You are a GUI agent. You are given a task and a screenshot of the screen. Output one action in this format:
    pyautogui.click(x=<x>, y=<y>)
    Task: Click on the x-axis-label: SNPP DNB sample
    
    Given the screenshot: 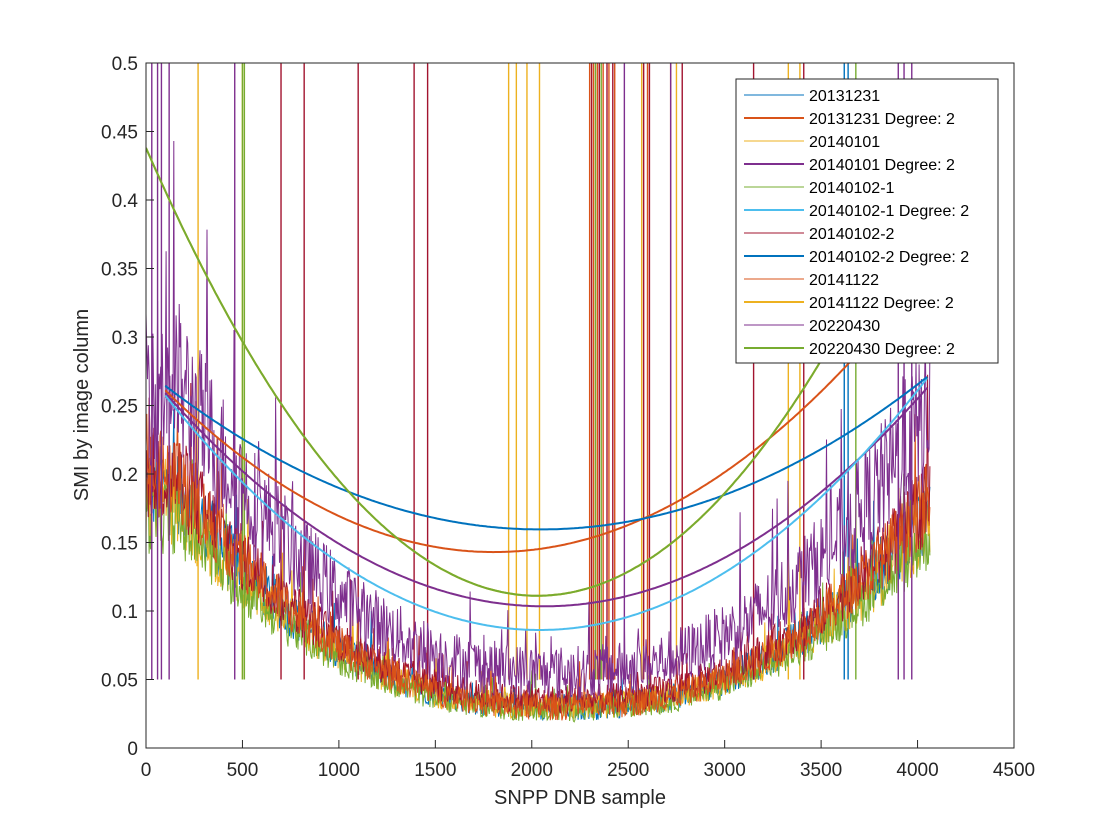 What is the action you would take?
    pyautogui.click(x=580, y=798)
    